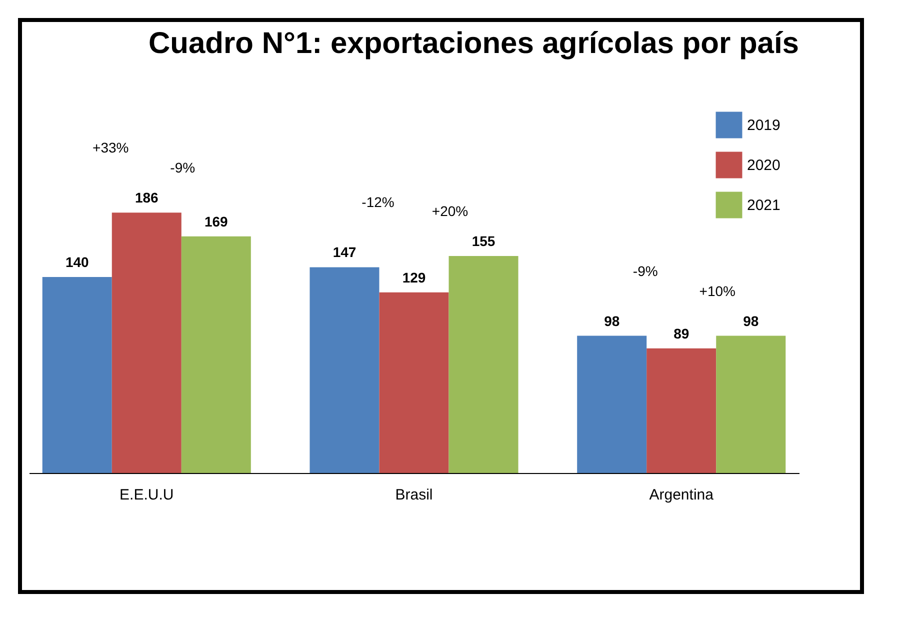 Image resolution: width=900 pixels, height=624 pixels. I want to click on legend-label: 2020, so click(763, 165).